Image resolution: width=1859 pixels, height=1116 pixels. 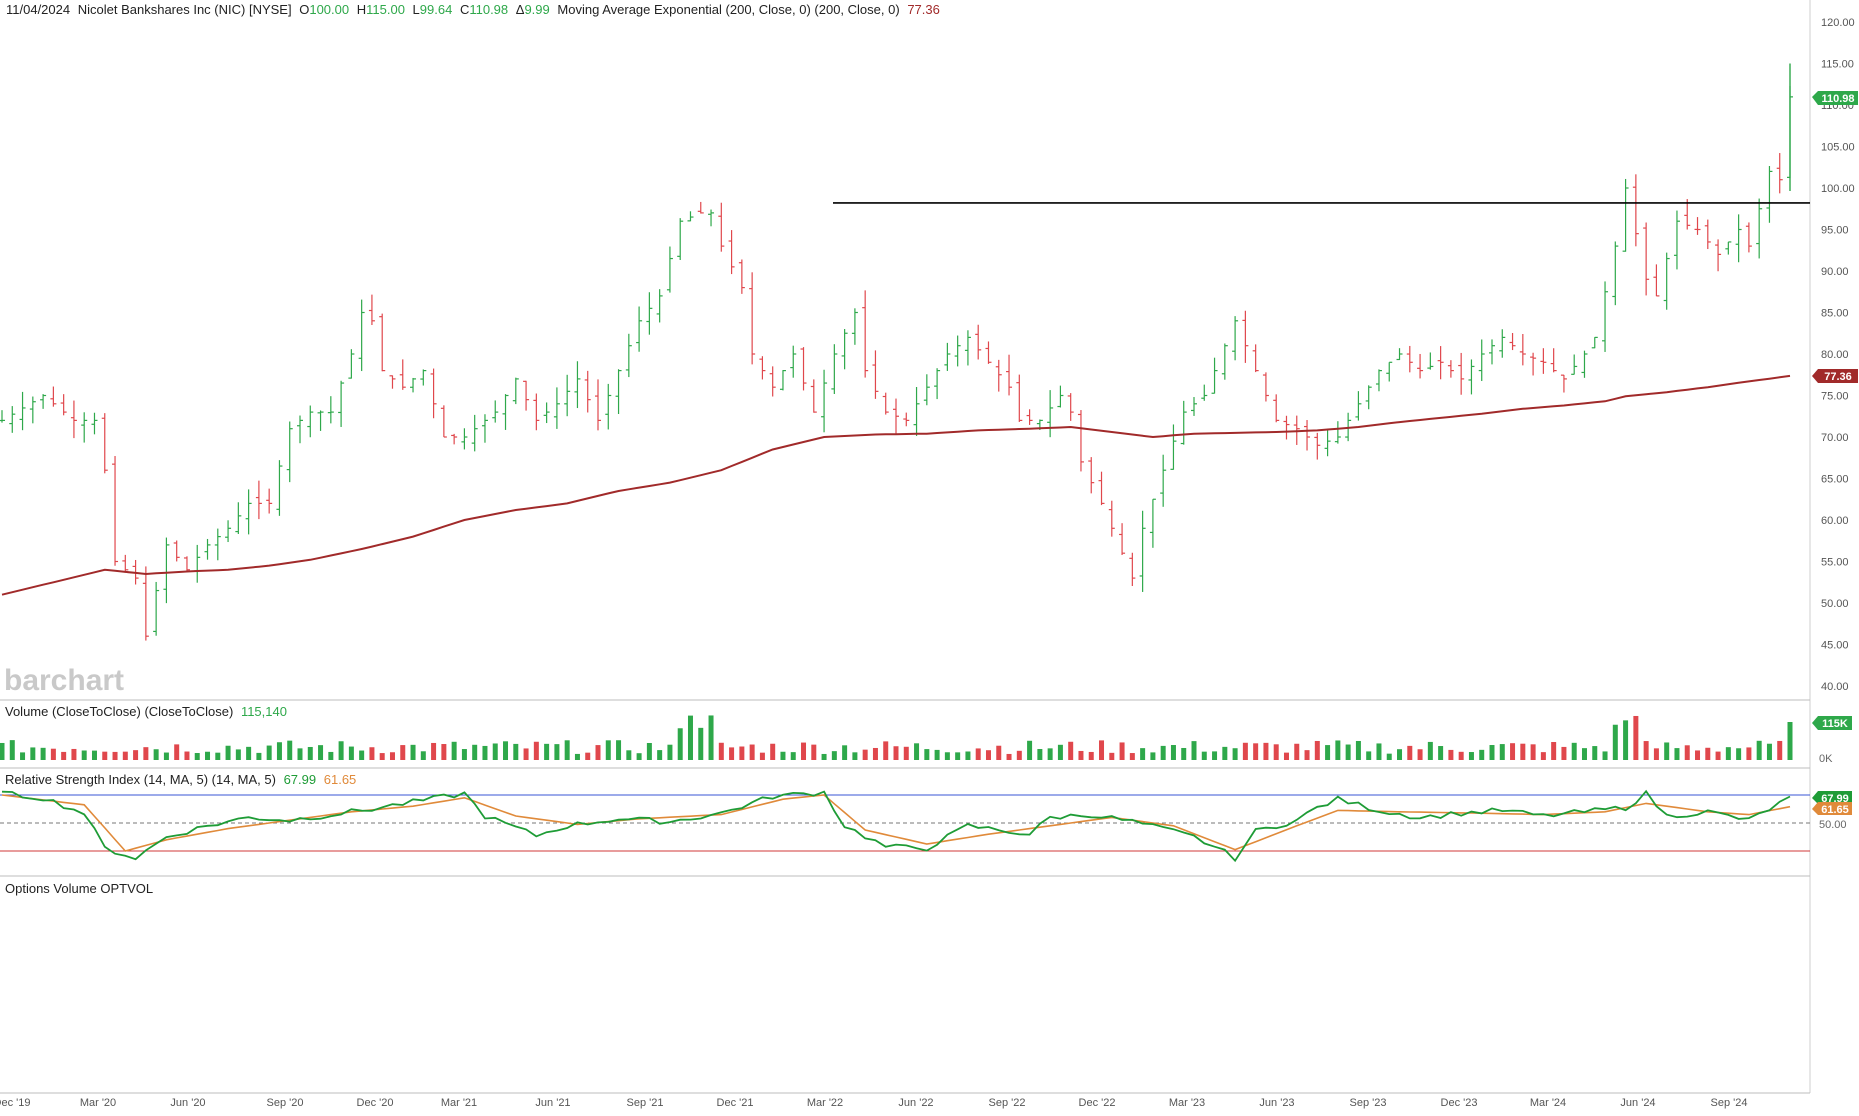 I want to click on y-tick-label: 65.00, so click(x=1835, y=480).